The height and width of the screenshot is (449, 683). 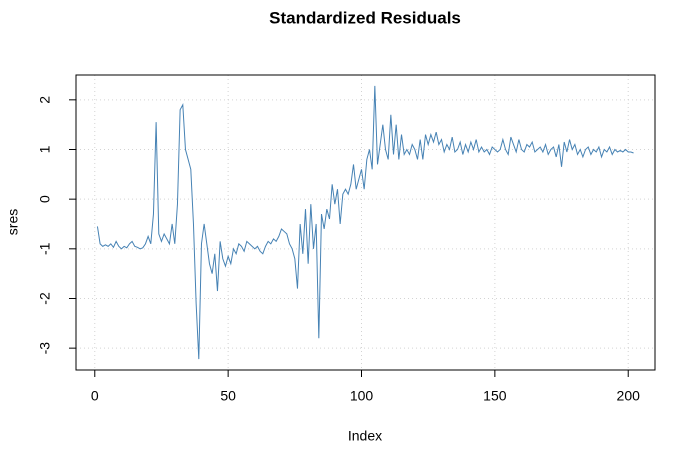 What do you see at coordinates (45, 298) in the screenshot?
I see `y-tick-label: -2` at bounding box center [45, 298].